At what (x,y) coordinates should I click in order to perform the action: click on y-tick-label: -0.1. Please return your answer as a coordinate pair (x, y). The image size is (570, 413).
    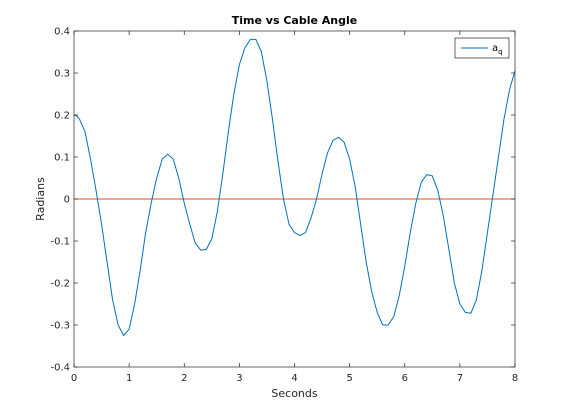
    Looking at the image, I should click on (60, 242).